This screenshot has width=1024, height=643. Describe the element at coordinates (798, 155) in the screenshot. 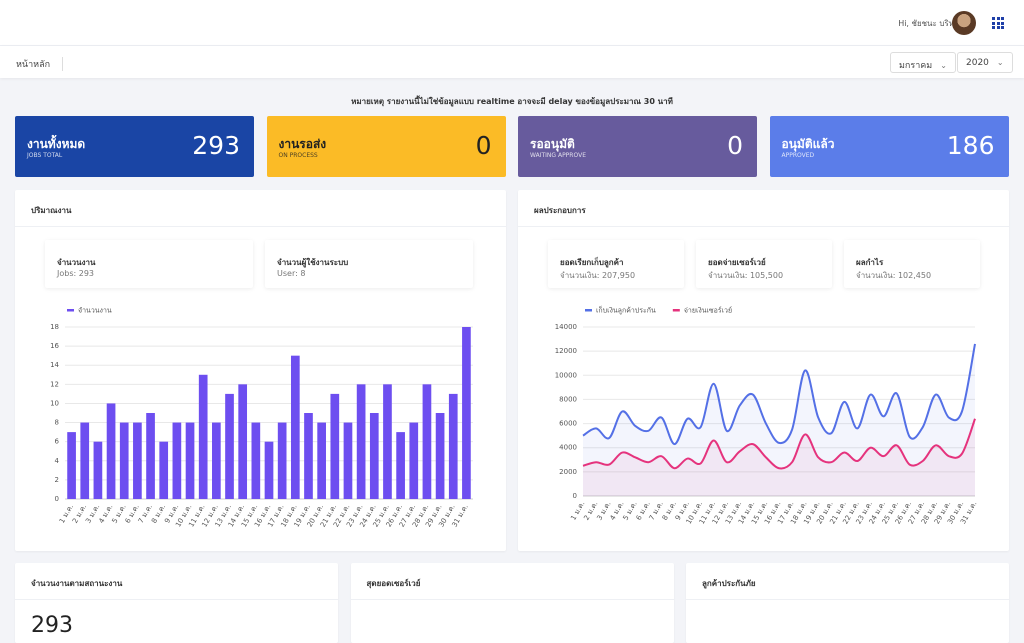

I see `card-subtitle: APPROVED` at that location.